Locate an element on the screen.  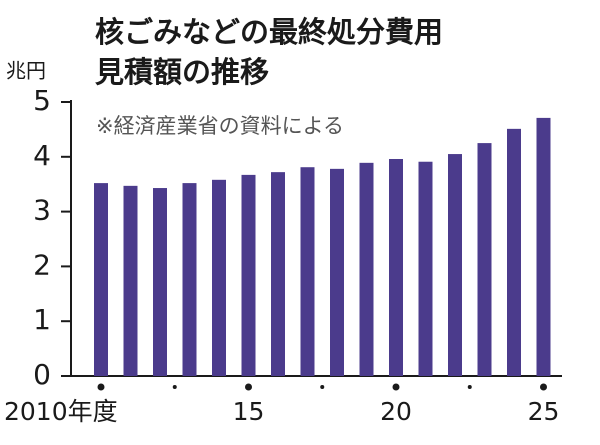
y-tick-label: 1 is located at coordinates (42, 319).